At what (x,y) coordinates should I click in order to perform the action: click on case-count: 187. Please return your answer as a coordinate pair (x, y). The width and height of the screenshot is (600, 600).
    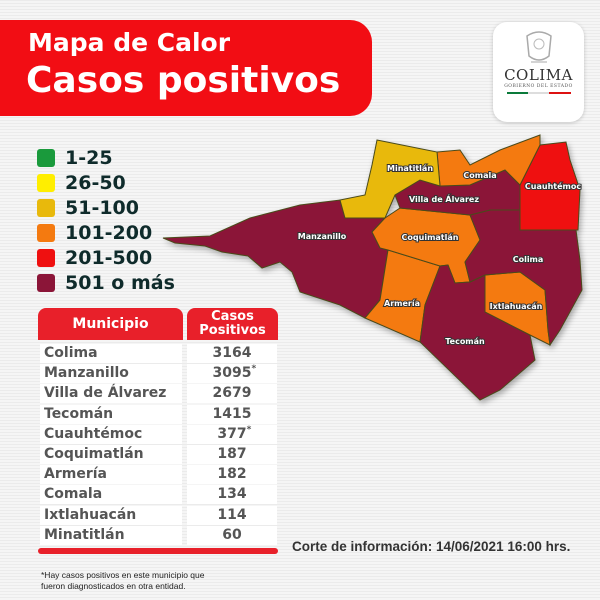
    Looking at the image, I should click on (232, 454).